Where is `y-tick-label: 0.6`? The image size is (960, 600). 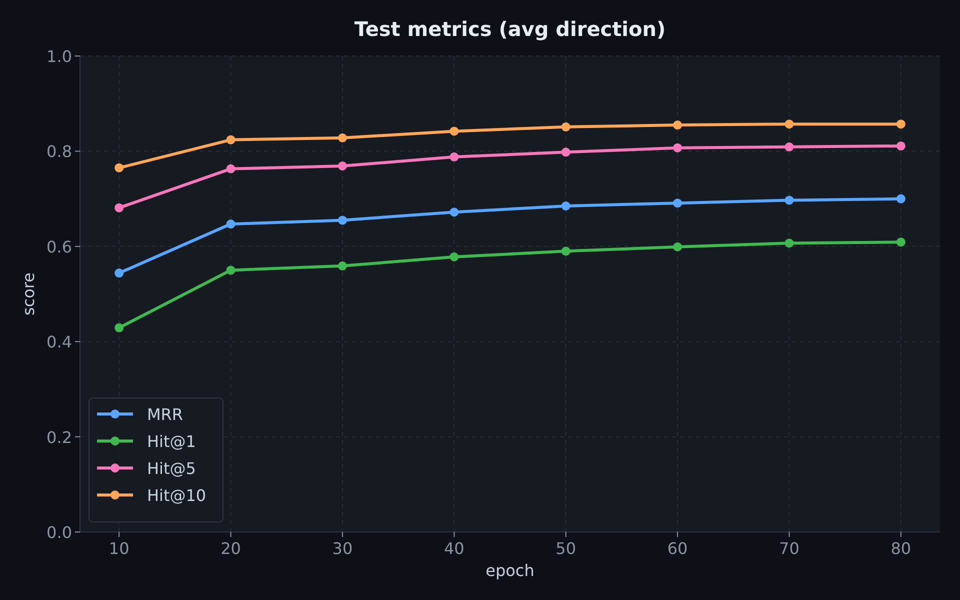
y-tick-label: 0.6 is located at coordinates (59, 246).